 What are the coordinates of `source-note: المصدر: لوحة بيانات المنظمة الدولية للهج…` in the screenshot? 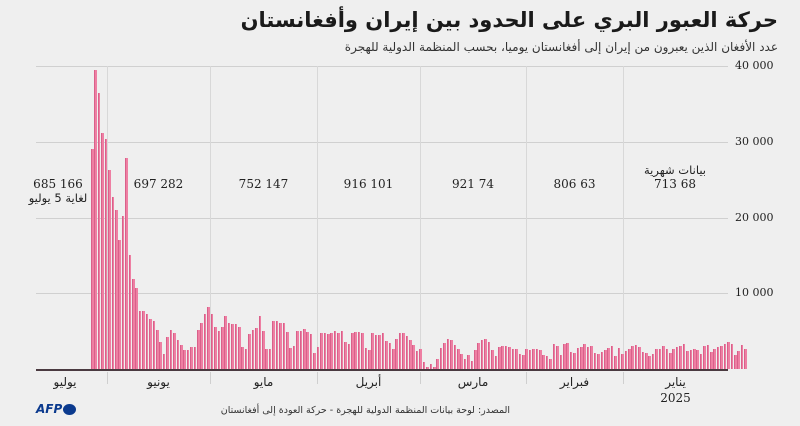 It's located at (365, 410).